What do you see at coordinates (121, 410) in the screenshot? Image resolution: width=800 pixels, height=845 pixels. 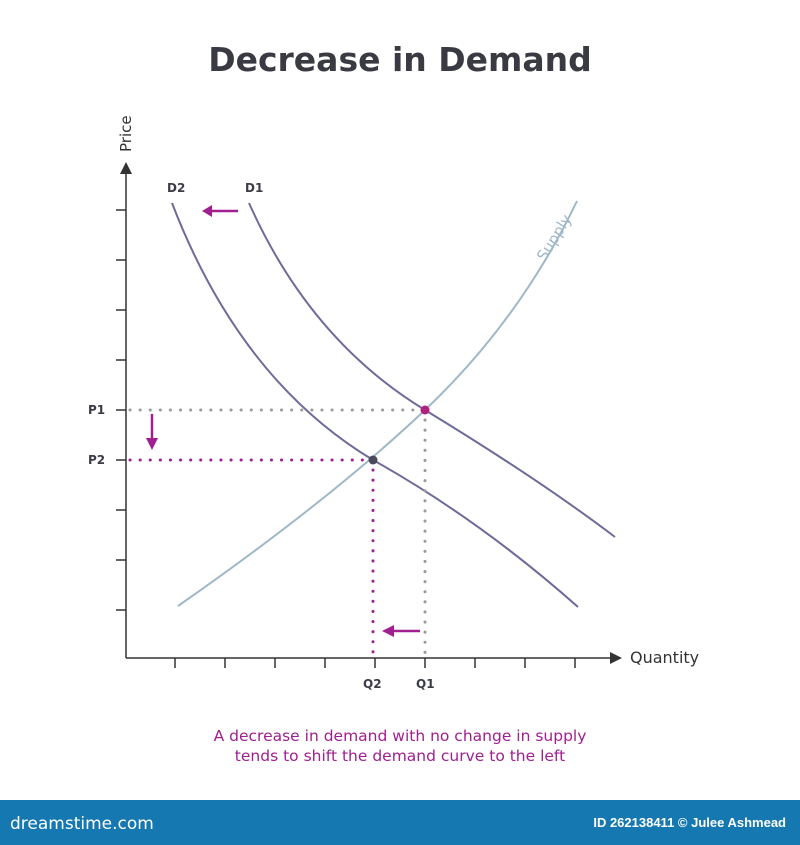 I see `y-ticks` at bounding box center [121, 410].